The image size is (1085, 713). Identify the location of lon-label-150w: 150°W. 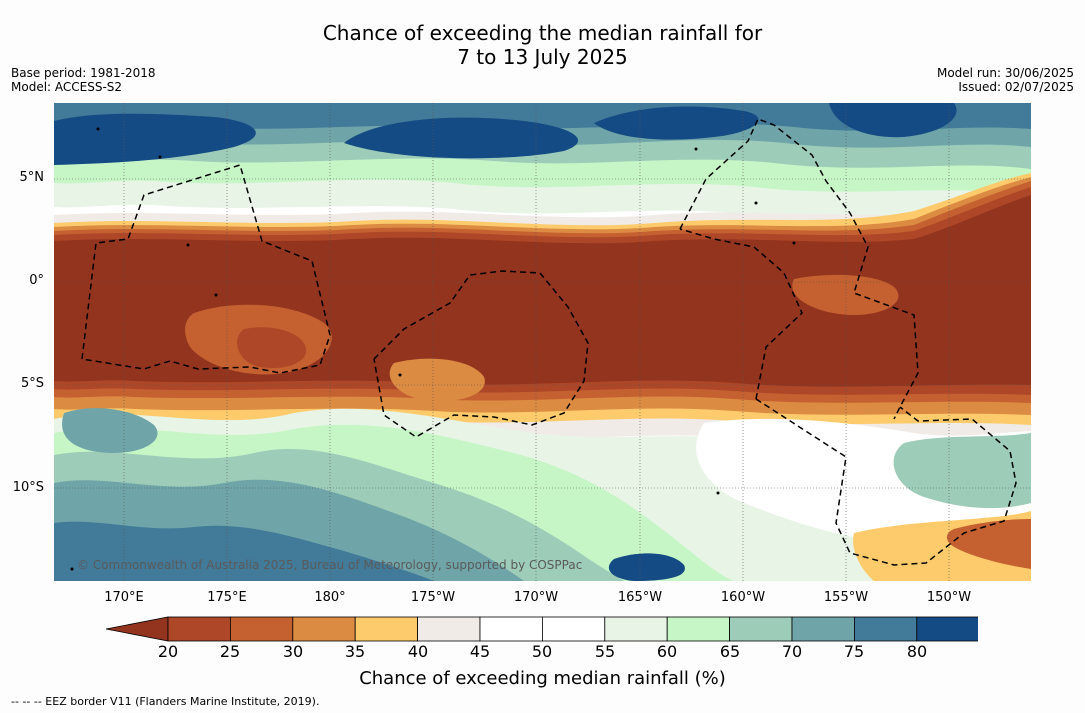
(949, 597).